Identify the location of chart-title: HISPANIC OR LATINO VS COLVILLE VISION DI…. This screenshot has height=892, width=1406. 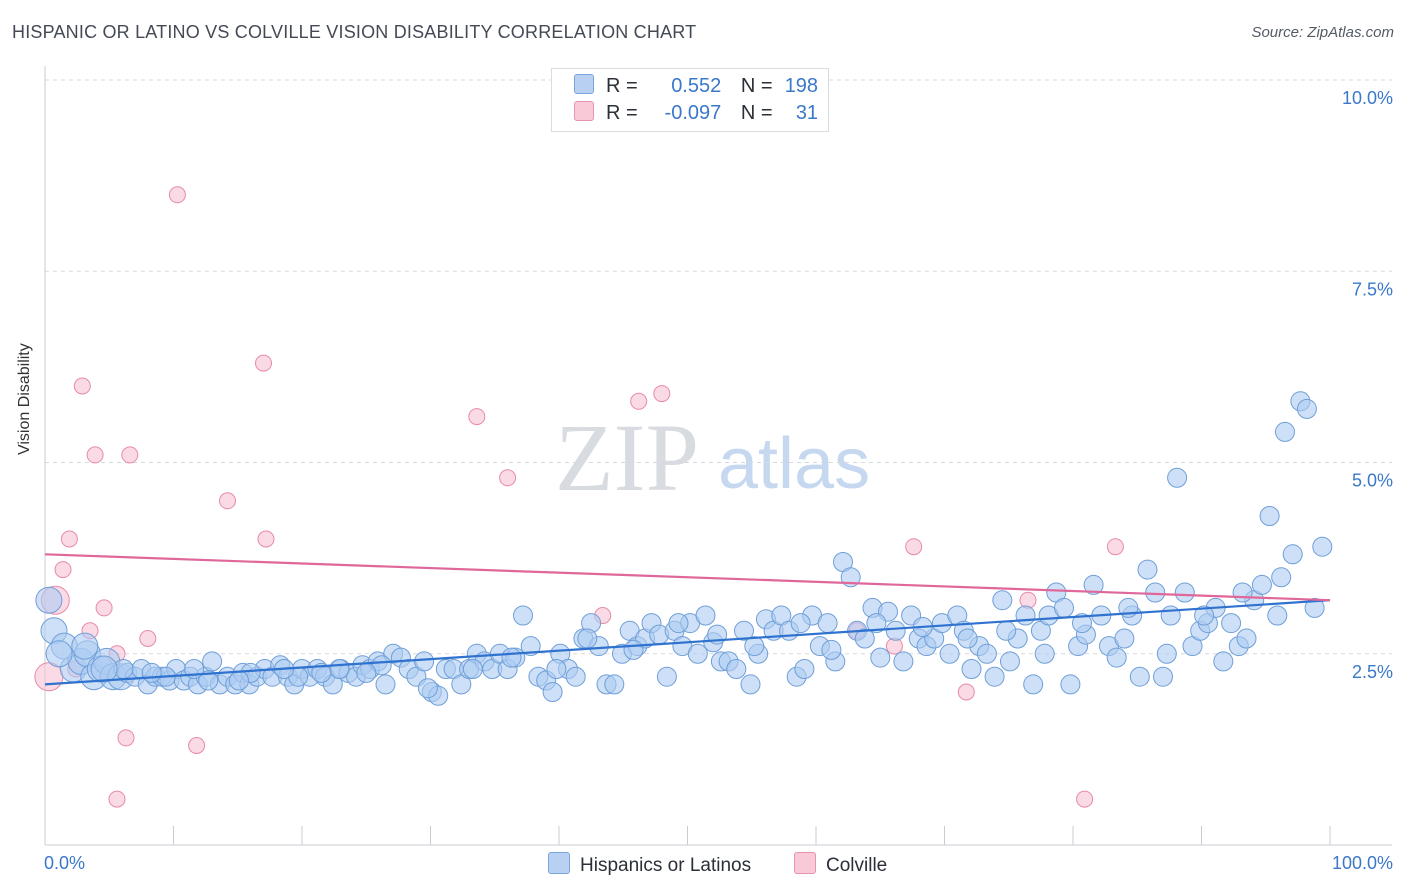
(354, 32).